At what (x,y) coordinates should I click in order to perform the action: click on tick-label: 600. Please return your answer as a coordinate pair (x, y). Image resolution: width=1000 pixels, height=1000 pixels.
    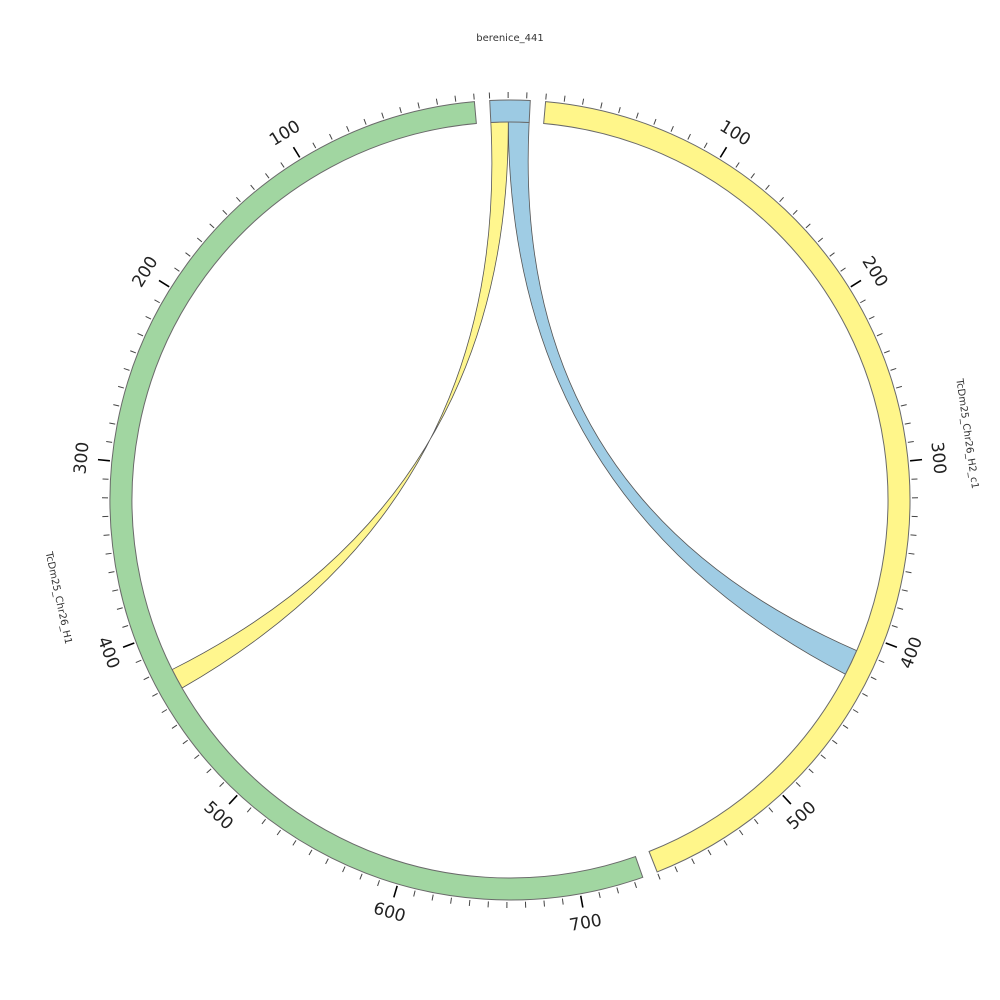
    Looking at the image, I should click on (389, 913).